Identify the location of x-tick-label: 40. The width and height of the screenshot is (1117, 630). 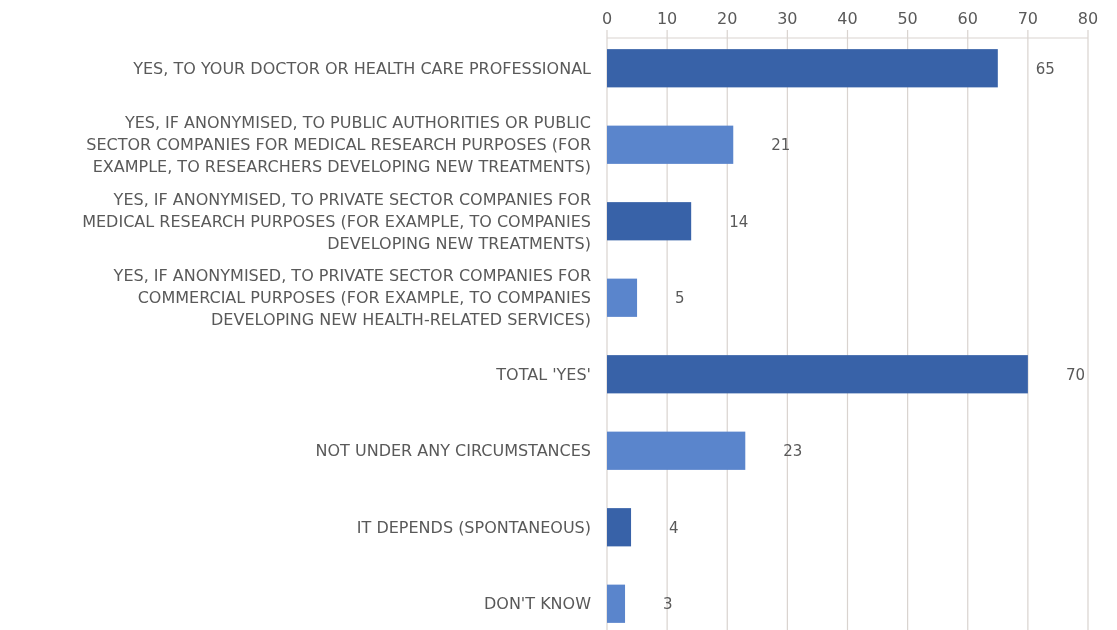
(847, 18).